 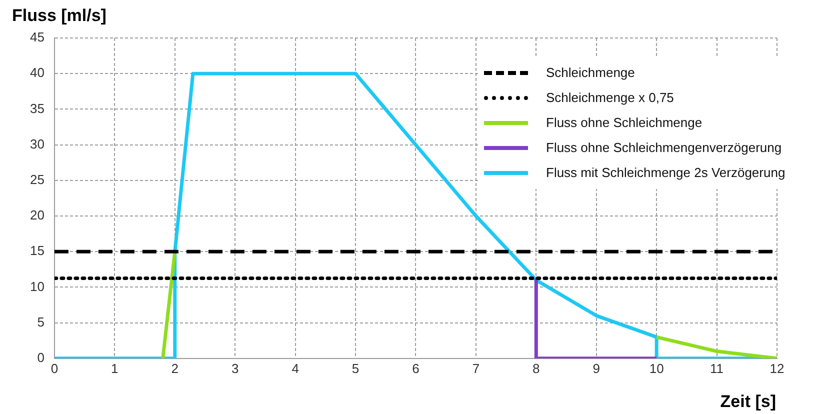 I want to click on y-tick-label: 40, so click(x=37, y=72).